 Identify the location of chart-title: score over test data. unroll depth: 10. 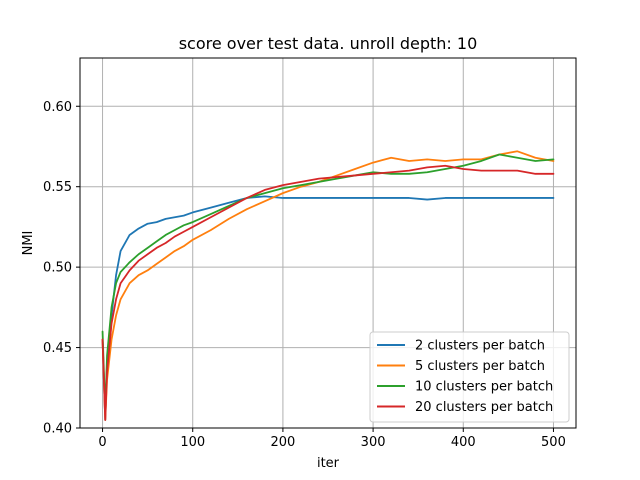
(328, 43).